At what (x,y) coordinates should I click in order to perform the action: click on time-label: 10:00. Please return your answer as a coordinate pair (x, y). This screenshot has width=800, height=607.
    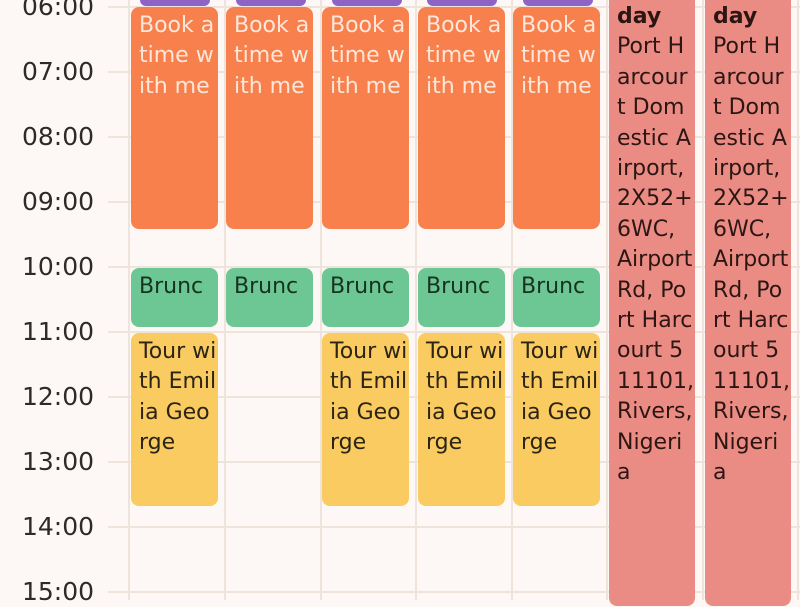
    Looking at the image, I should click on (57, 266).